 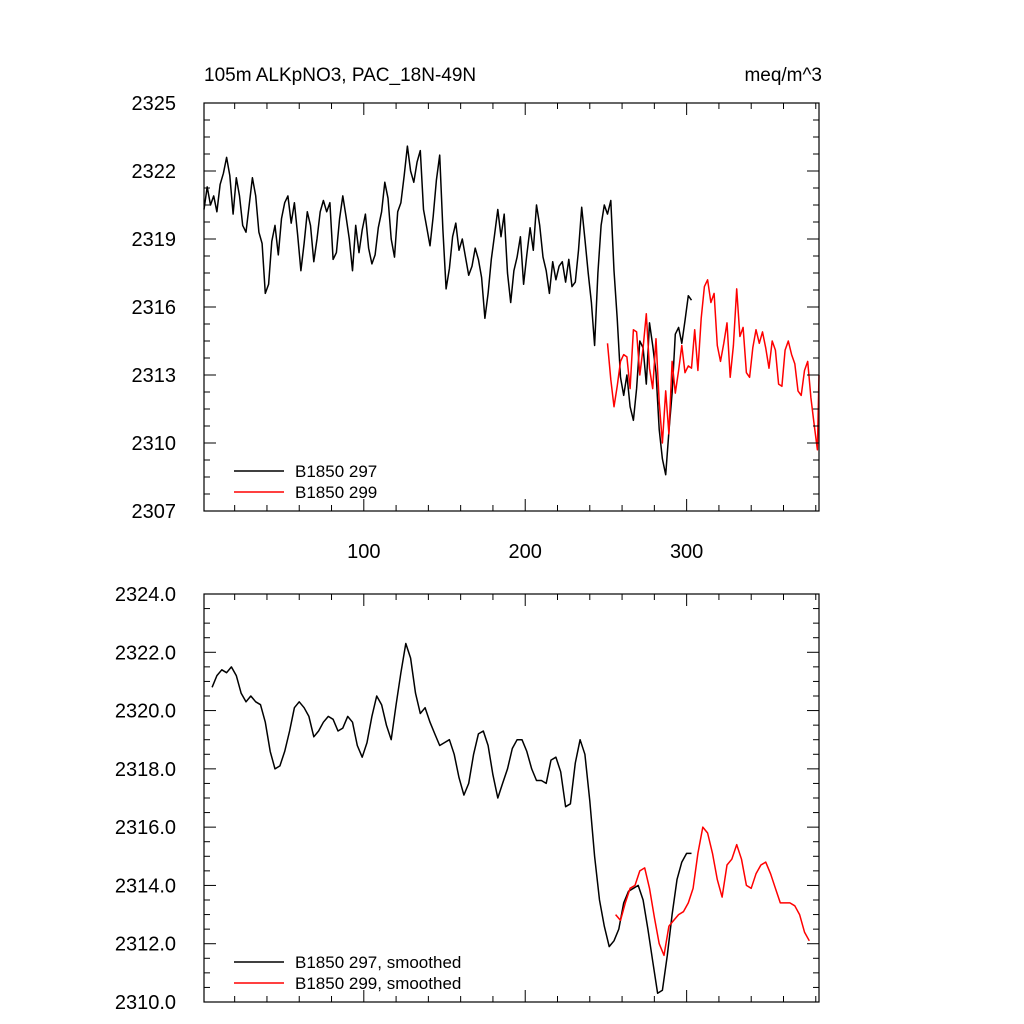 What do you see at coordinates (305, 482) in the screenshot?
I see `top-legend: B1850 297 B1850 299` at bounding box center [305, 482].